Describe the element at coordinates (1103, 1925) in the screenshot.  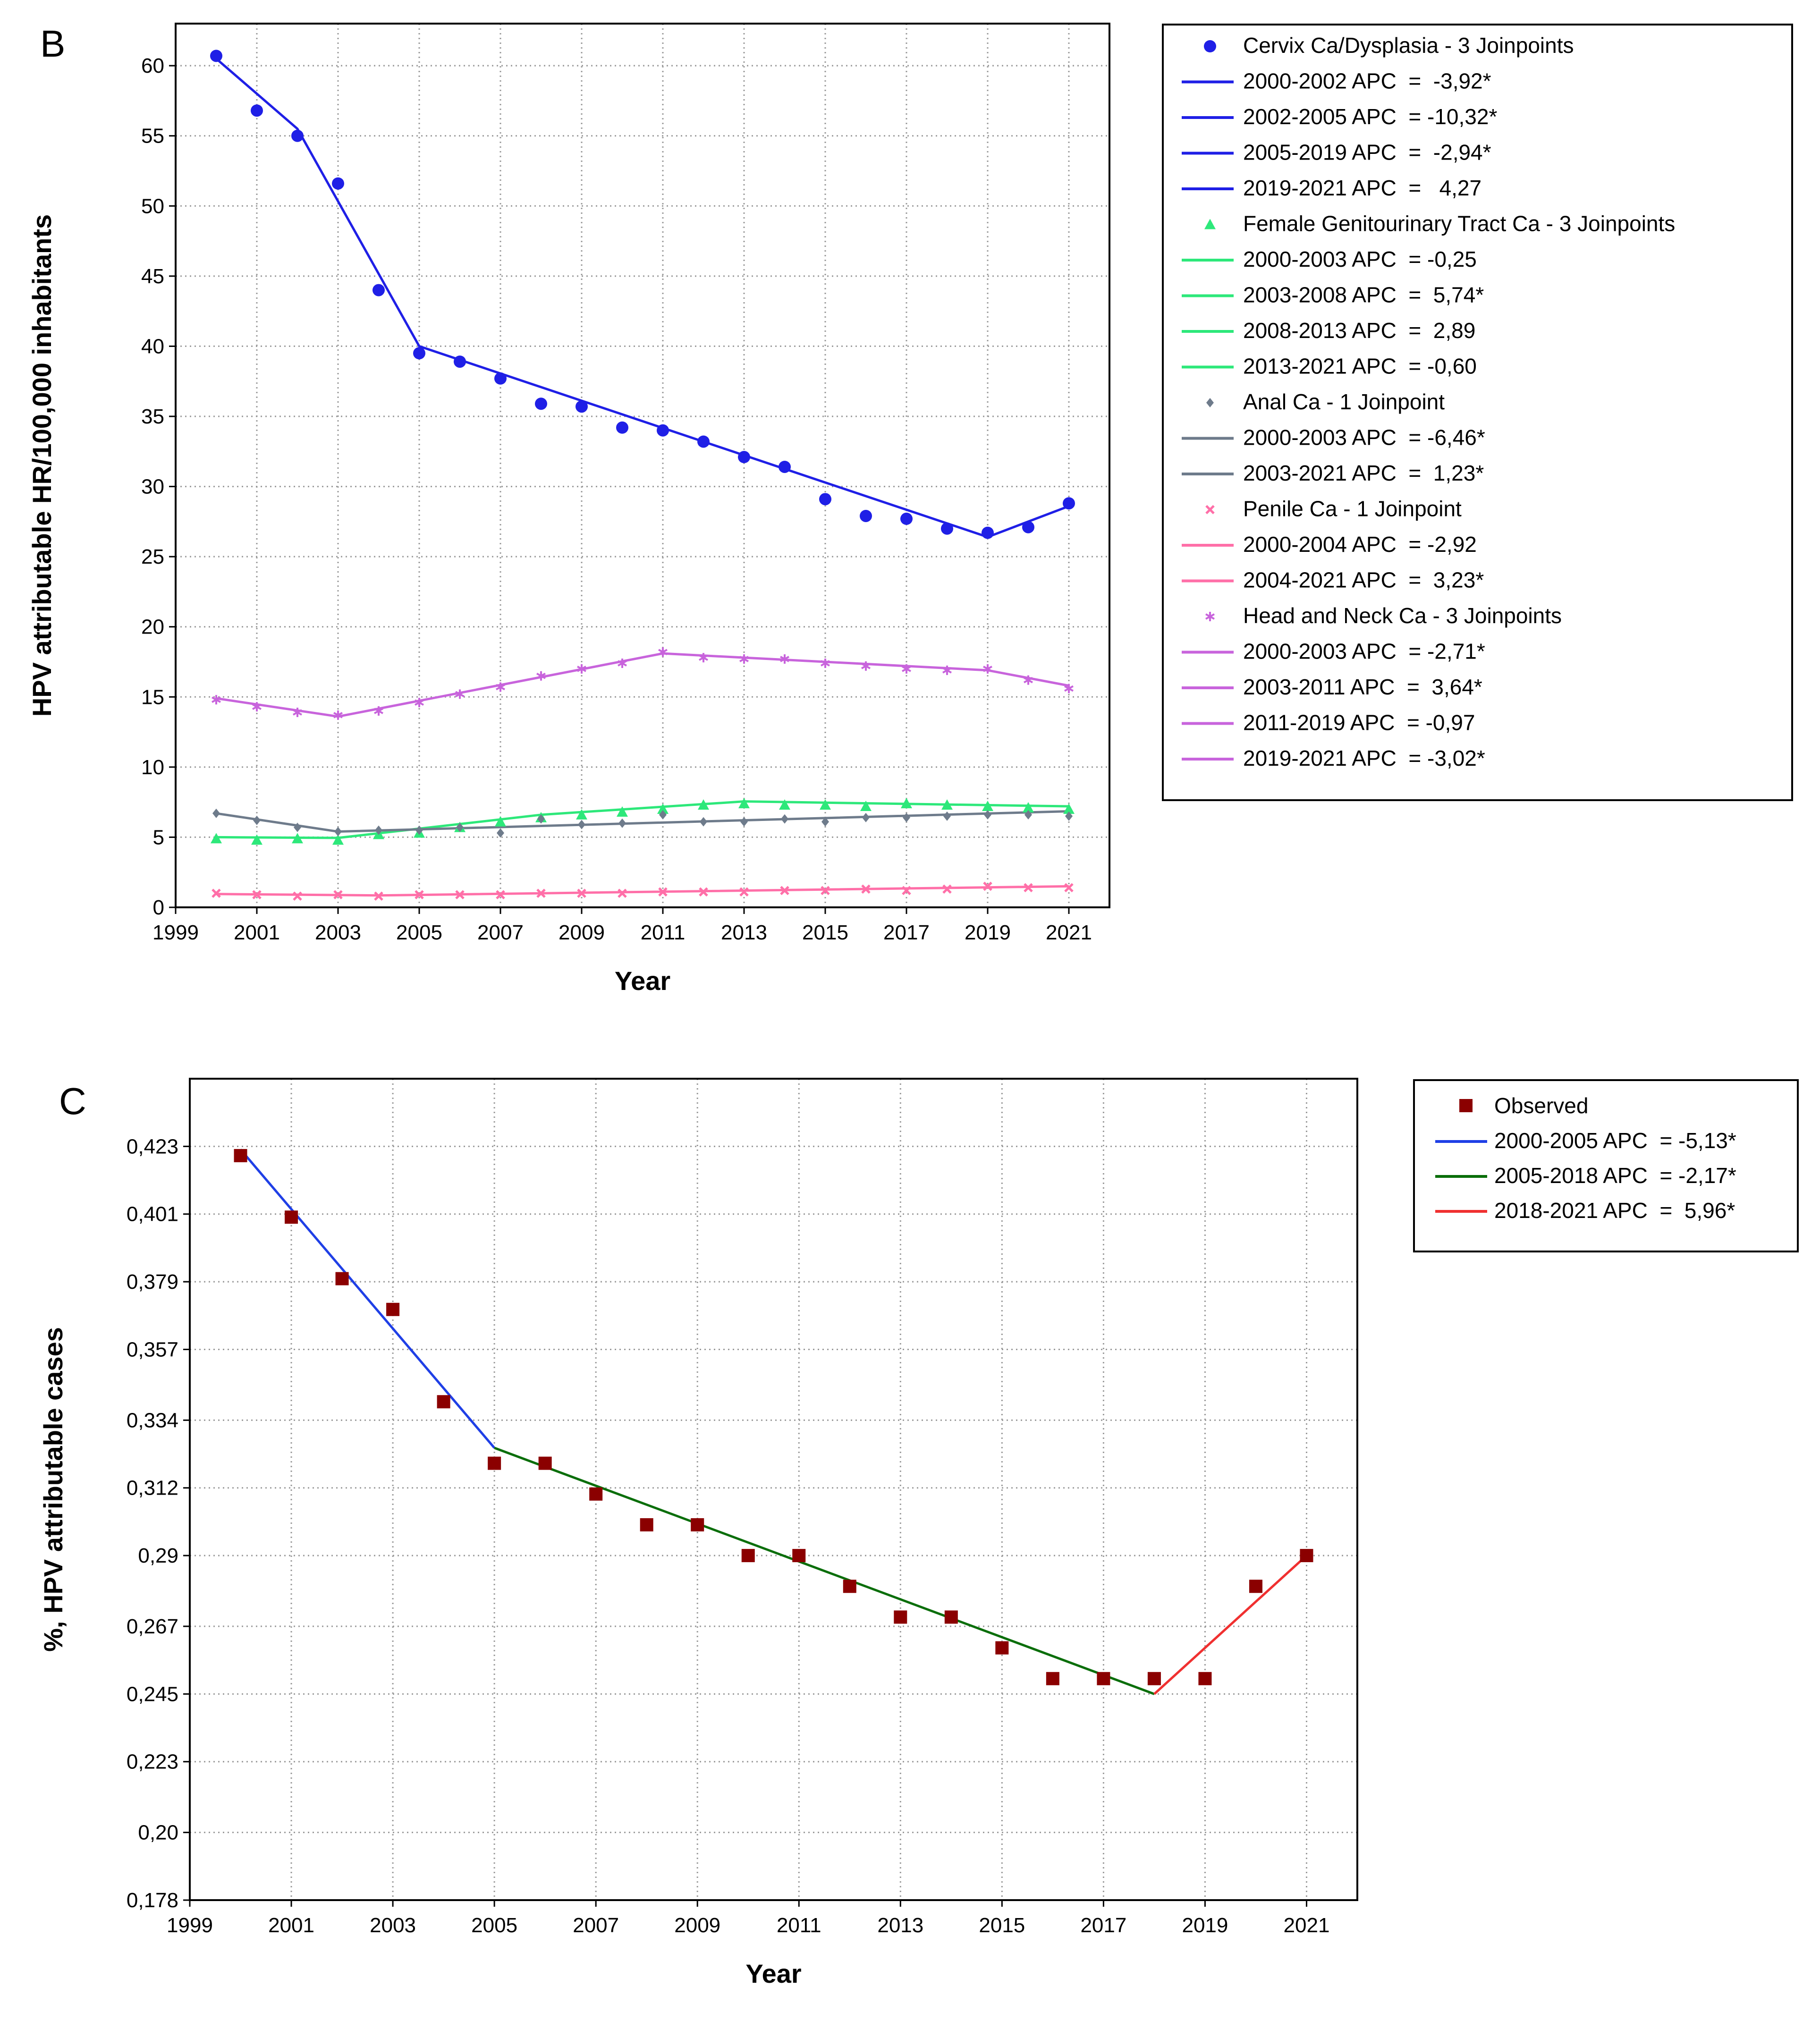
I see `x-tick-label: 2017` at that location.